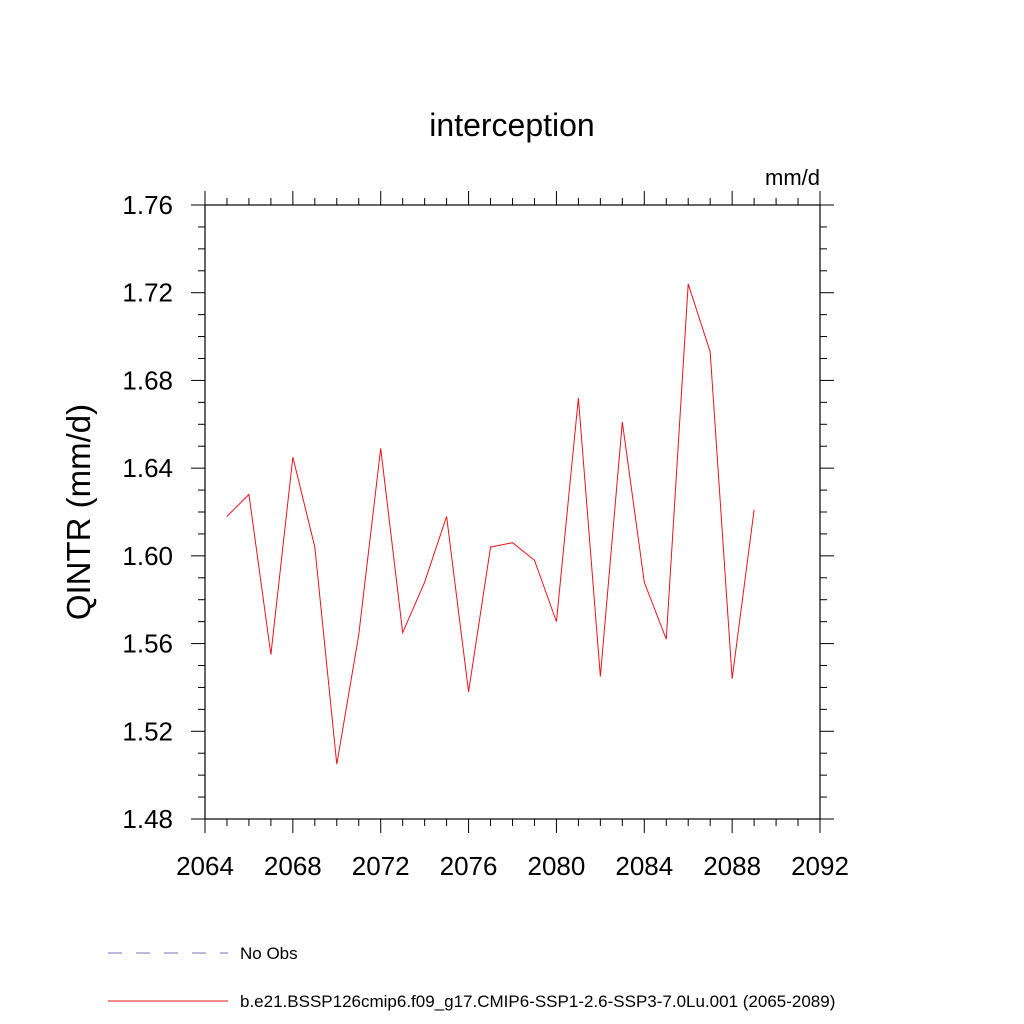  I want to click on chart-title: interception, so click(511, 125).